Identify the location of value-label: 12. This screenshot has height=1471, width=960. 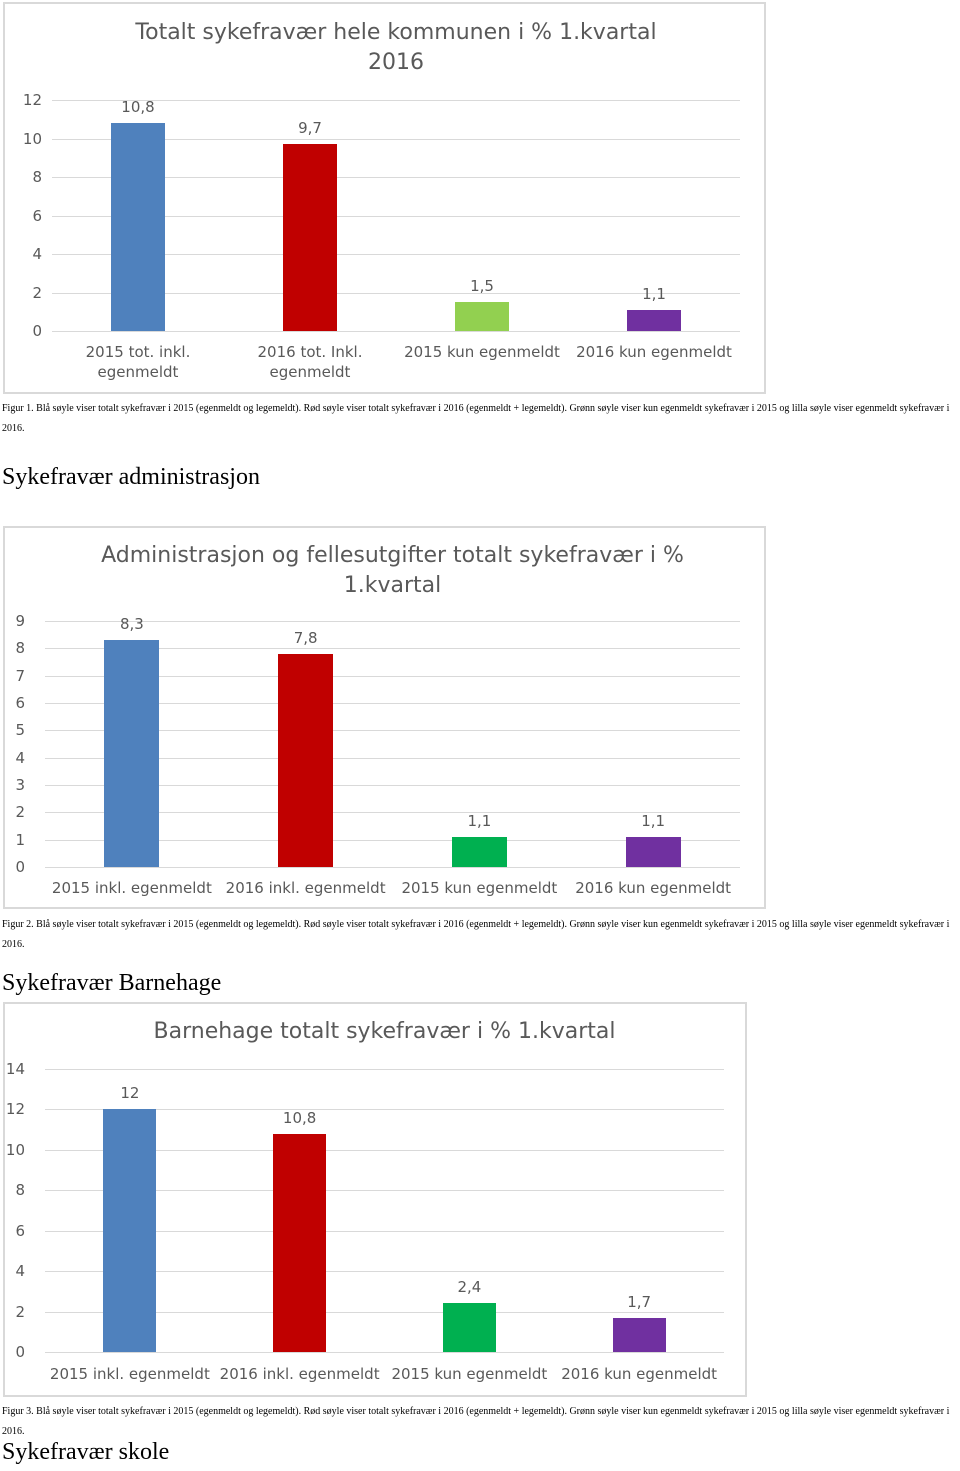
(130, 1093).